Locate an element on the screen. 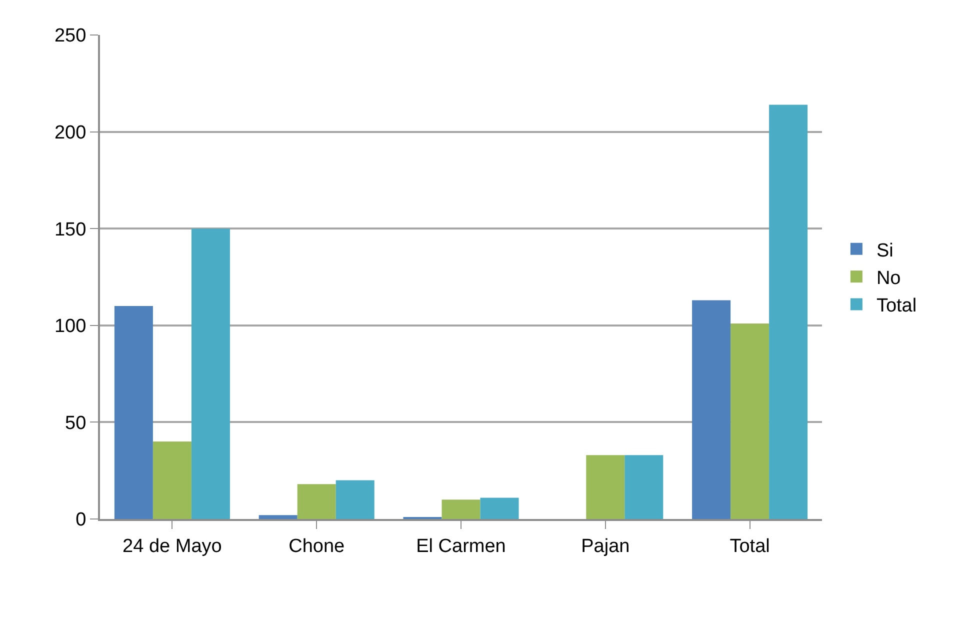 The width and height of the screenshot is (957, 619). x-tick-label: Pajan is located at coordinates (605, 546).